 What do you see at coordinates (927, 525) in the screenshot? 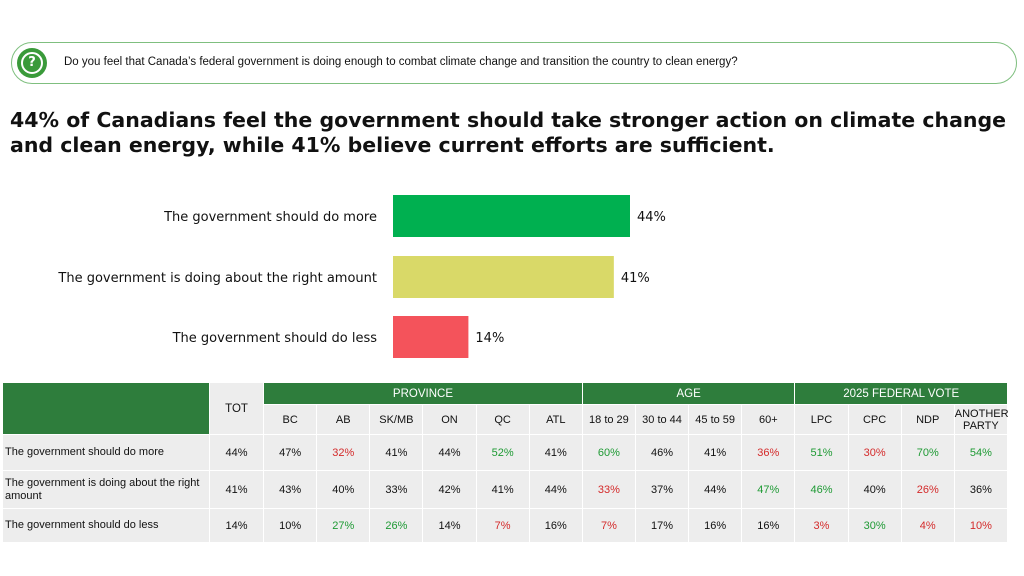
I see `table-cell: 4%` at bounding box center [927, 525].